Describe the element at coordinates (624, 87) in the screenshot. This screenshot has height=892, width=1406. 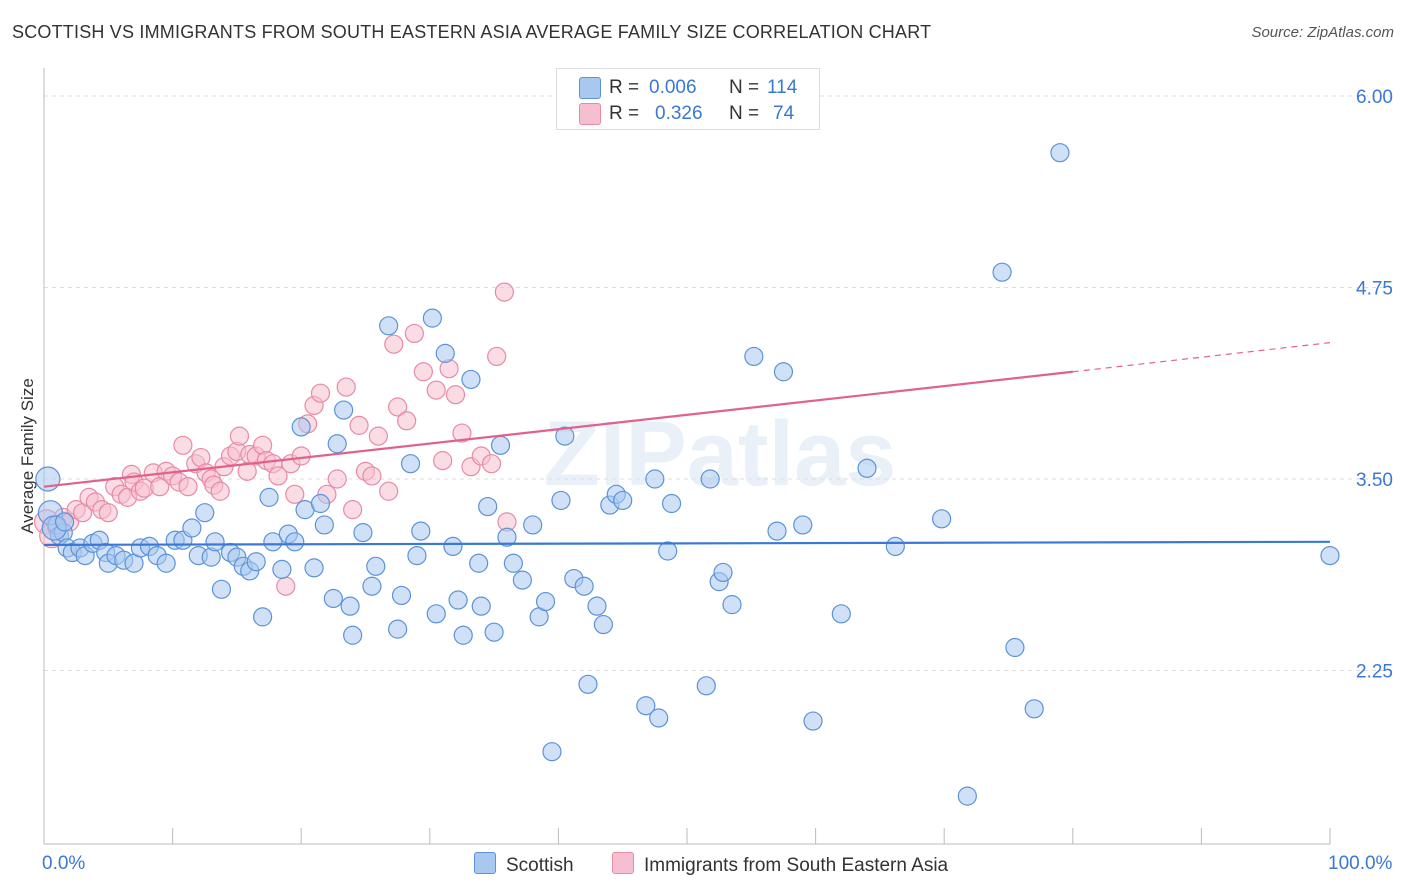
I see `scottish-r-label: R =` at that location.